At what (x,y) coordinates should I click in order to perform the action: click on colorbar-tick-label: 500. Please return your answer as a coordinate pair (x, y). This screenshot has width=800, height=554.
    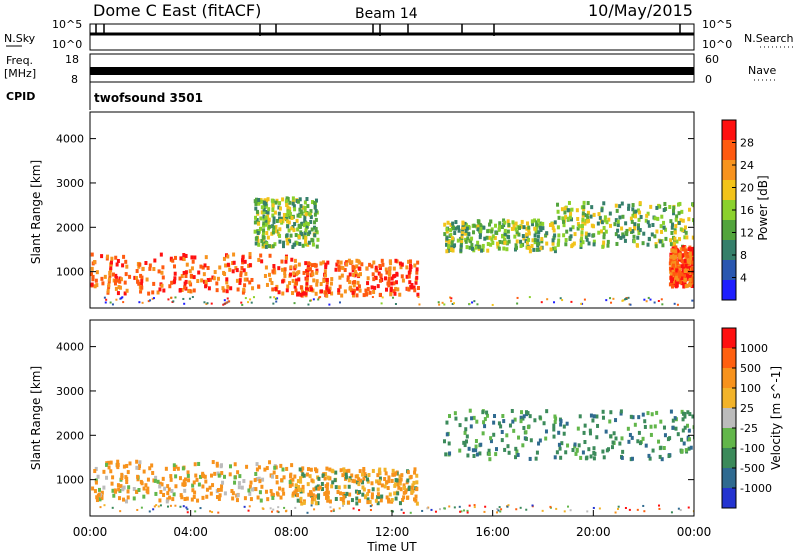
    Looking at the image, I should click on (750, 368).